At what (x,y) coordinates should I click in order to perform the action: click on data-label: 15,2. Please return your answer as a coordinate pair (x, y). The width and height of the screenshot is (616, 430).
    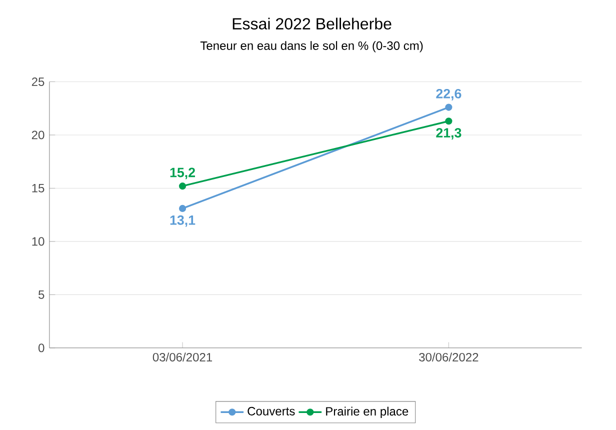
    Looking at the image, I should click on (182, 174).